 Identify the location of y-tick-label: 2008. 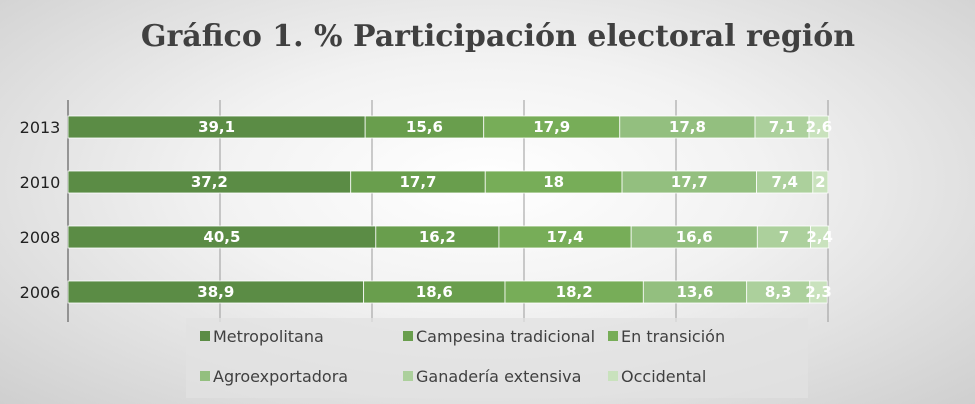
(40, 237).